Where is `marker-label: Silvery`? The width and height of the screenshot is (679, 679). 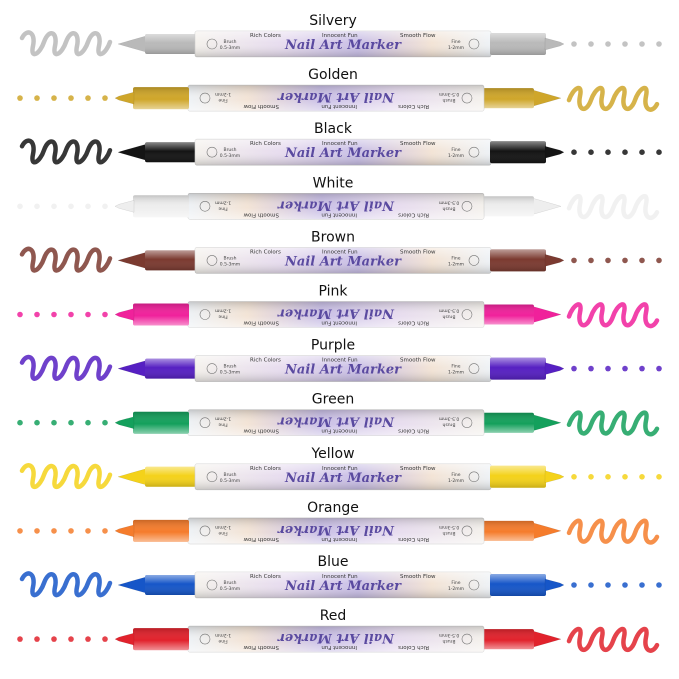 marker-label: Silvery is located at coordinates (333, 21).